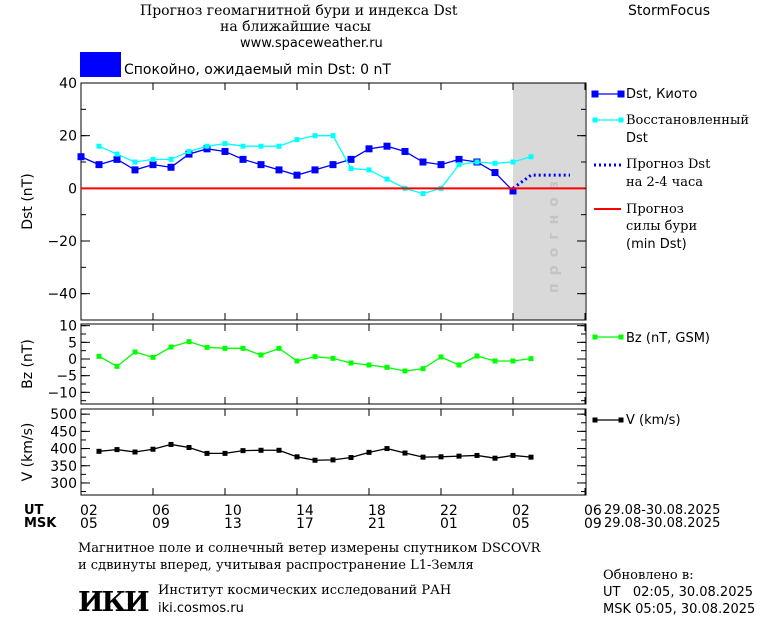 The image size is (760, 620). What do you see at coordinates (161, 511) in the screenshot?
I see `x-tick-label-ut: 06` at bounding box center [161, 511].